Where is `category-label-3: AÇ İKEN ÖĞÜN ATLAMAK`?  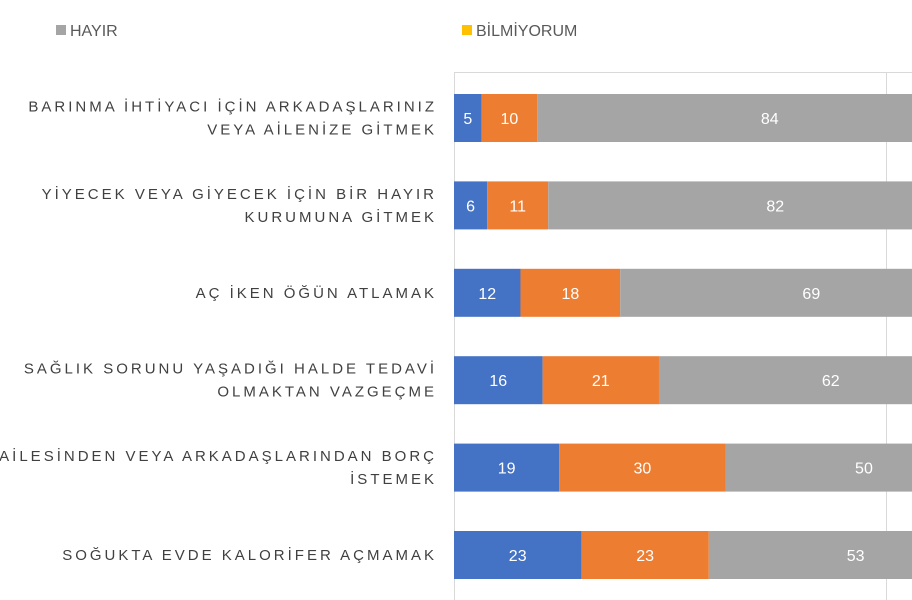
category-label-3: AÇ İKEN ÖĞÜN ATLAMAK is located at coordinates (316, 293).